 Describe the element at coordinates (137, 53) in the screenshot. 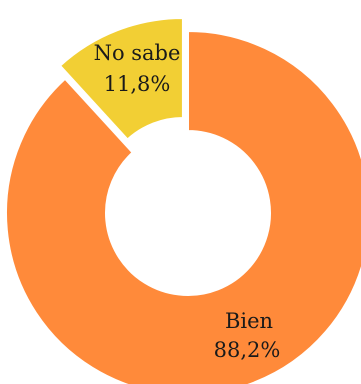

I see `slice-label-no-sabe: No sabe` at that location.